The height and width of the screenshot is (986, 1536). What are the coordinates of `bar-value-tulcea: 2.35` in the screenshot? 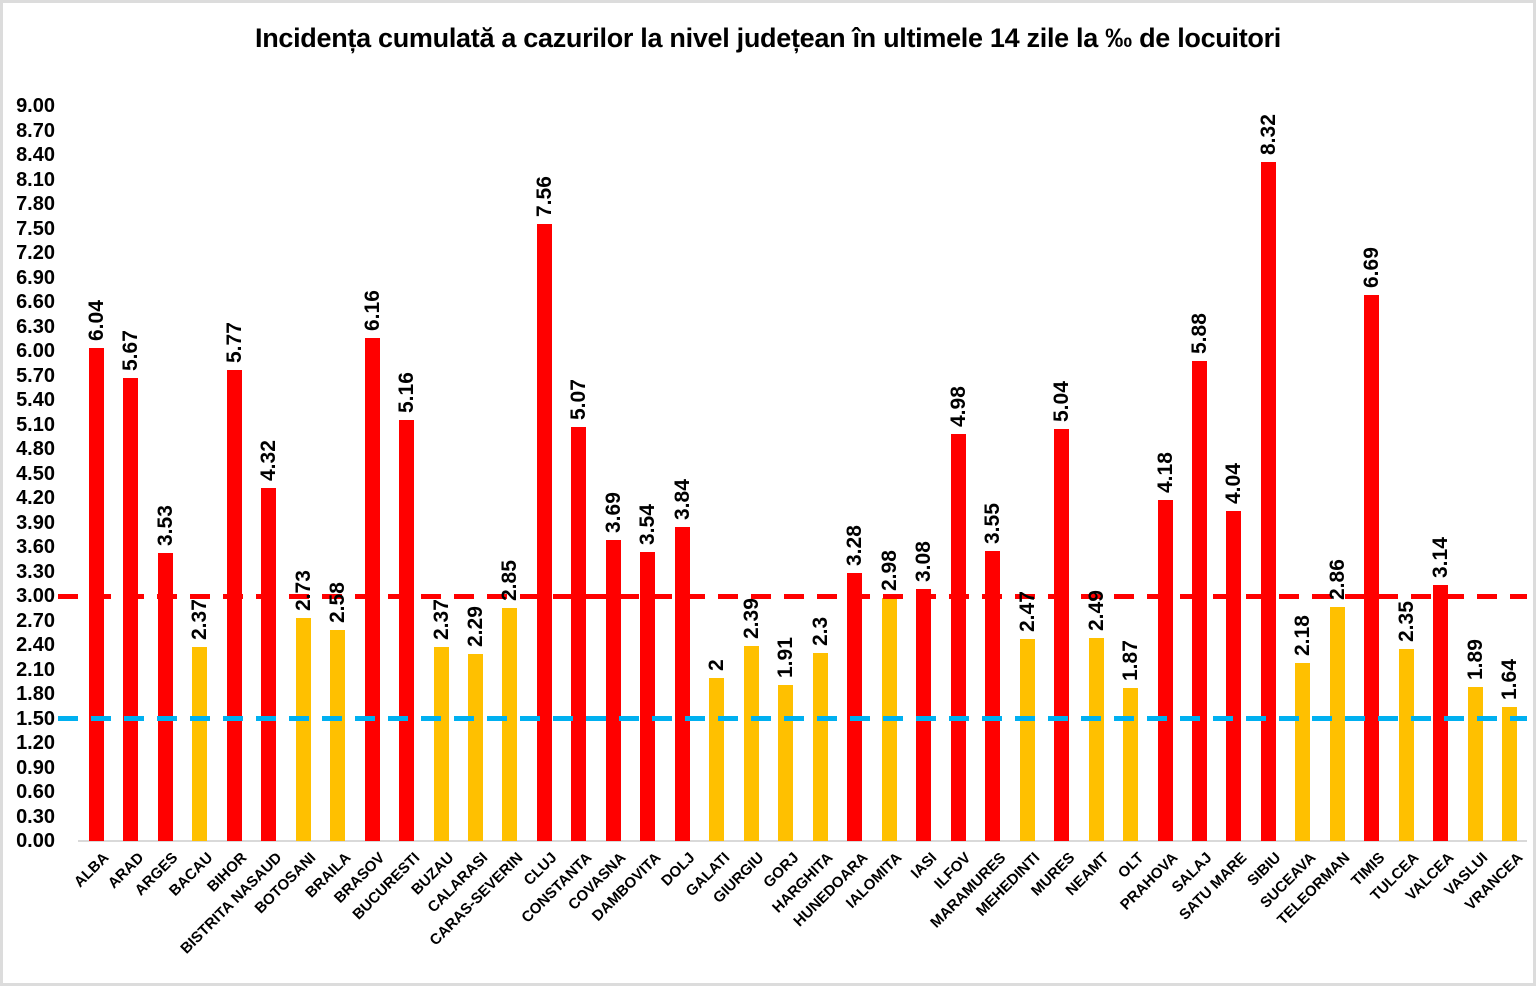 It's located at (1406, 622).